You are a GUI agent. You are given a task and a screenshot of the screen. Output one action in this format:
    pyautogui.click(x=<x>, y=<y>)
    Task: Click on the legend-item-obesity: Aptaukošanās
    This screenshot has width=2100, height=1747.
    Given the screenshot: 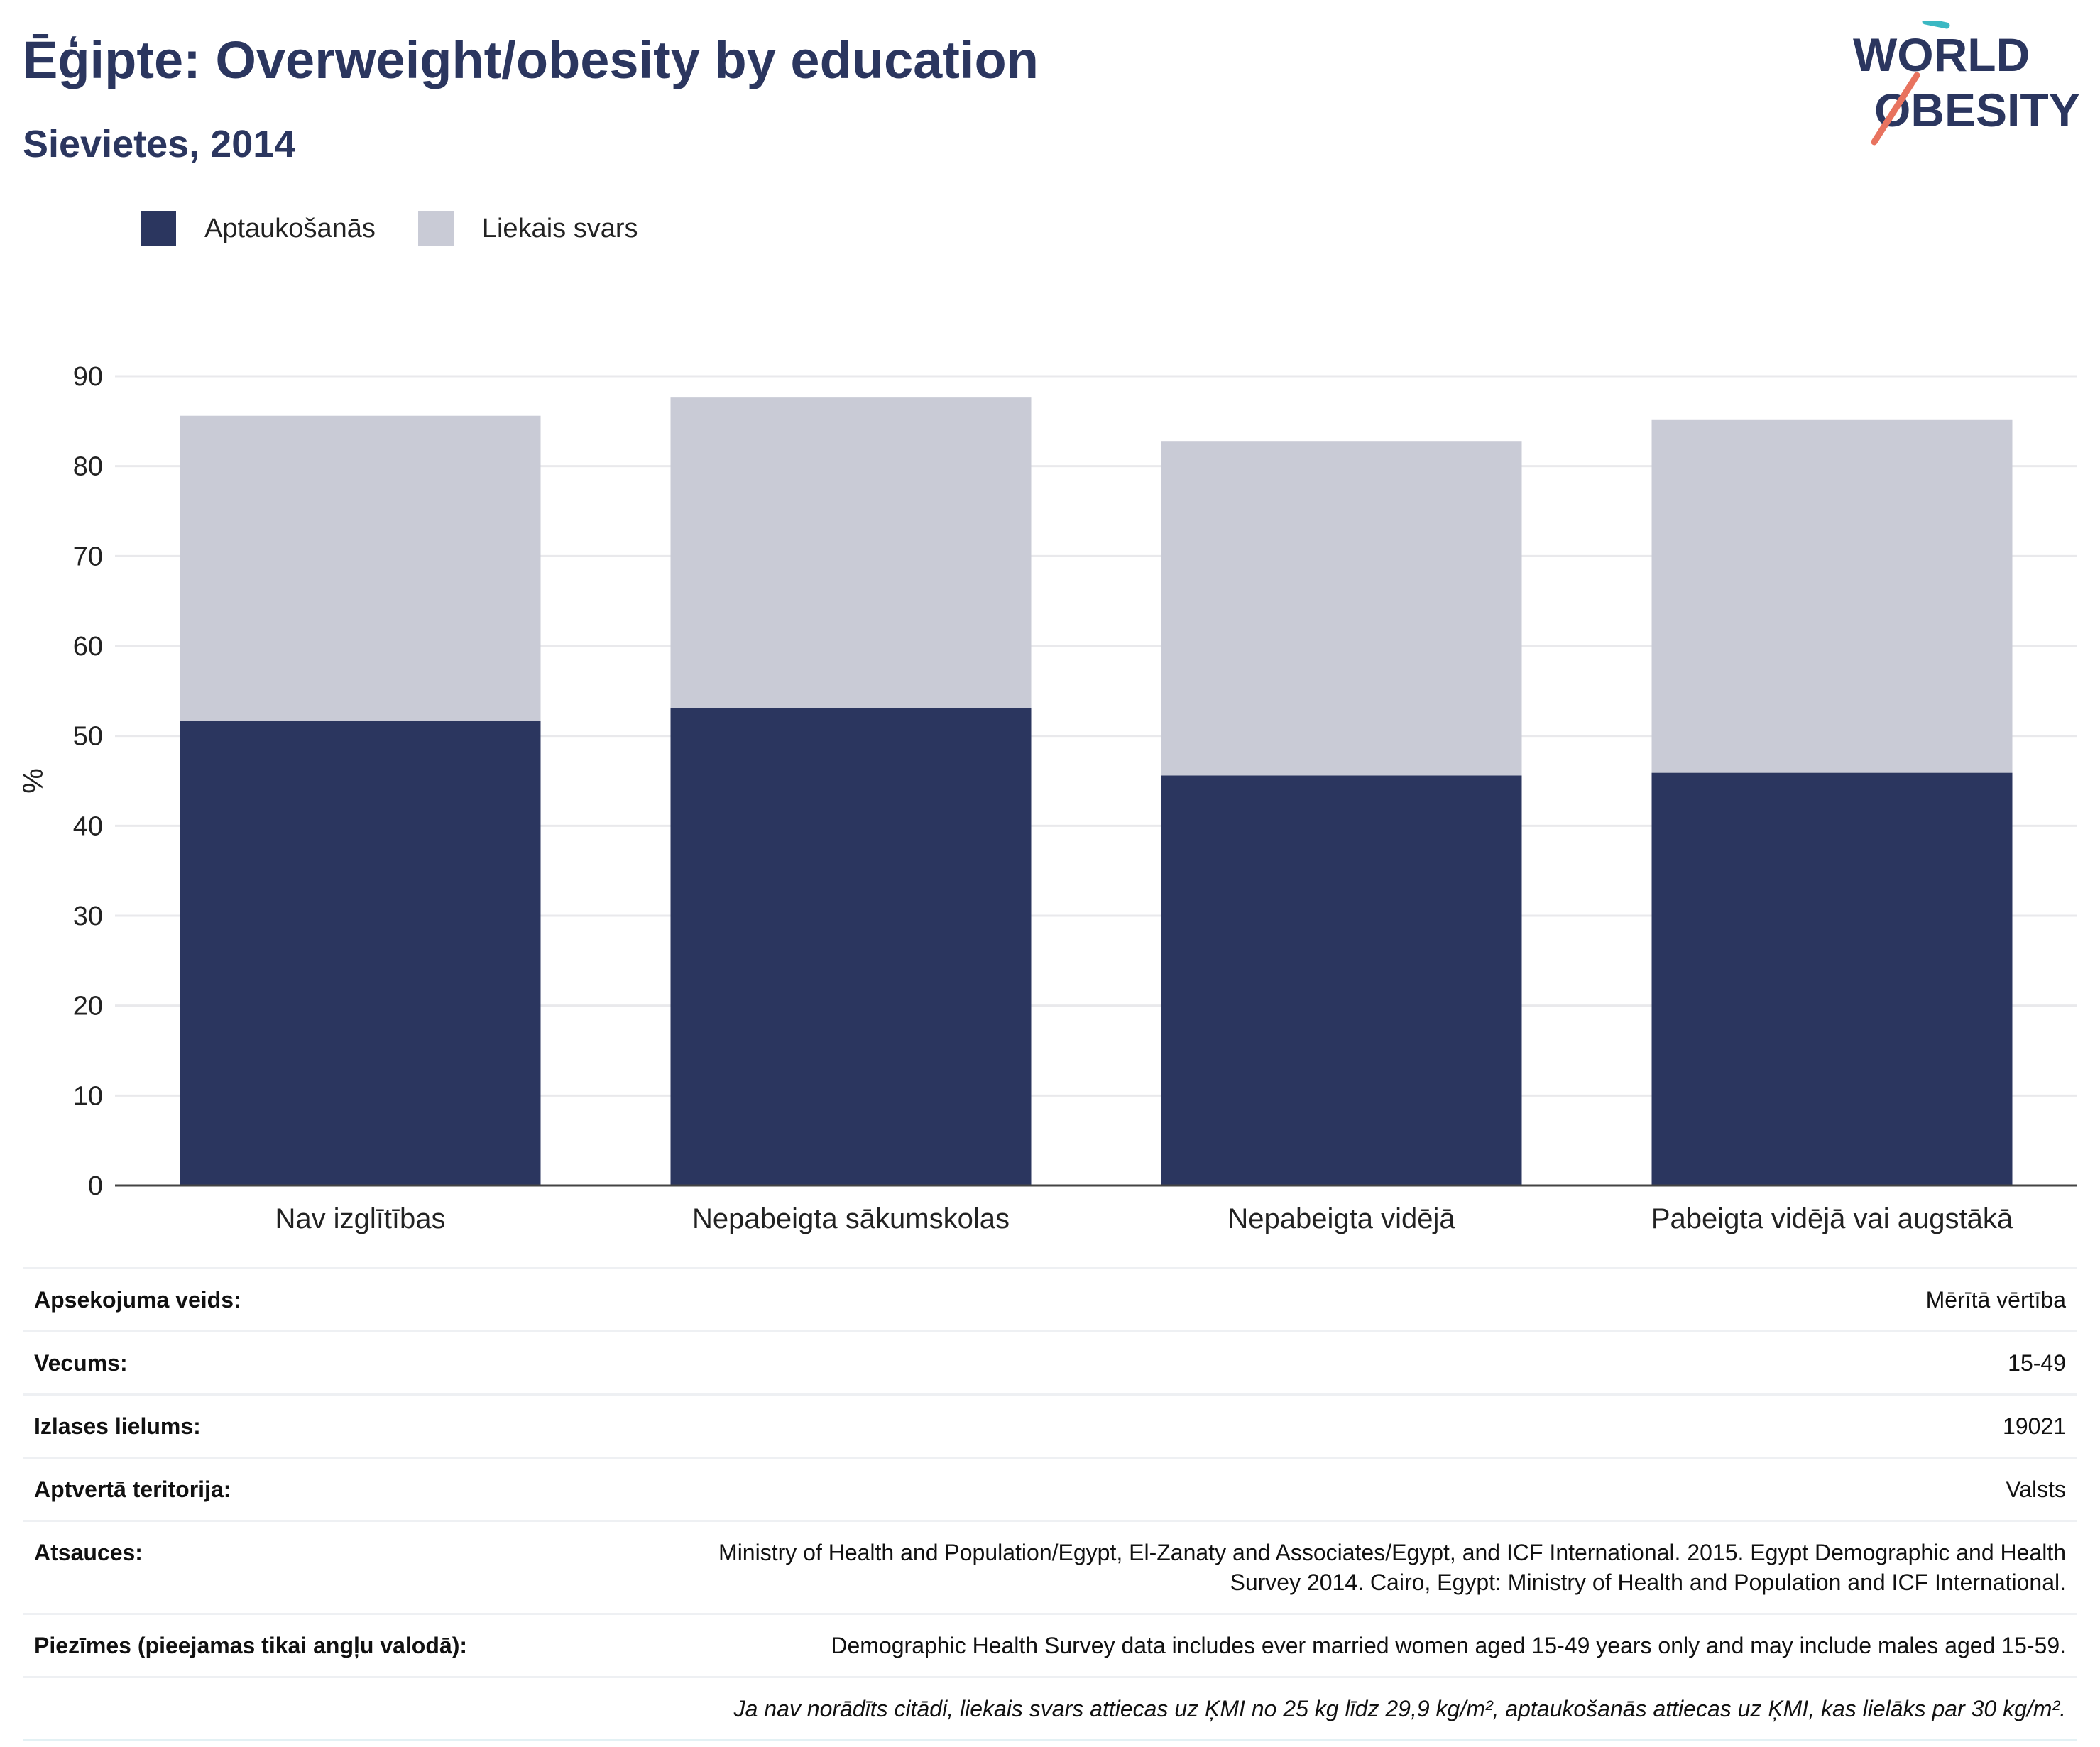 What is the action you would take?
    pyautogui.click(x=258, y=228)
    